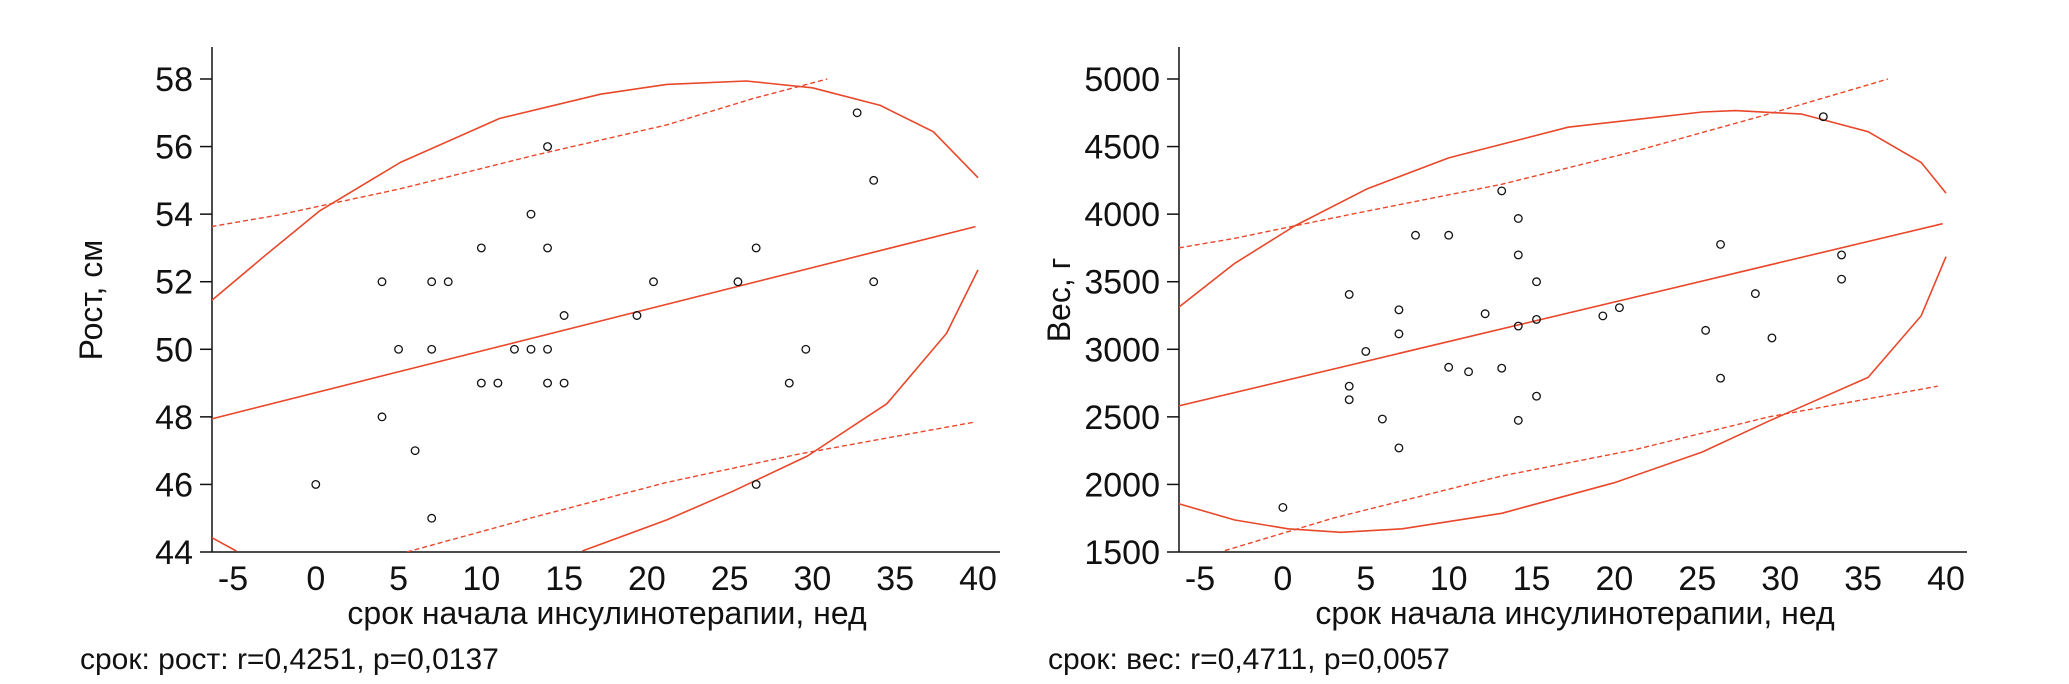 This screenshot has width=2069, height=684. I want to click on regression-line, so click(594, 322).